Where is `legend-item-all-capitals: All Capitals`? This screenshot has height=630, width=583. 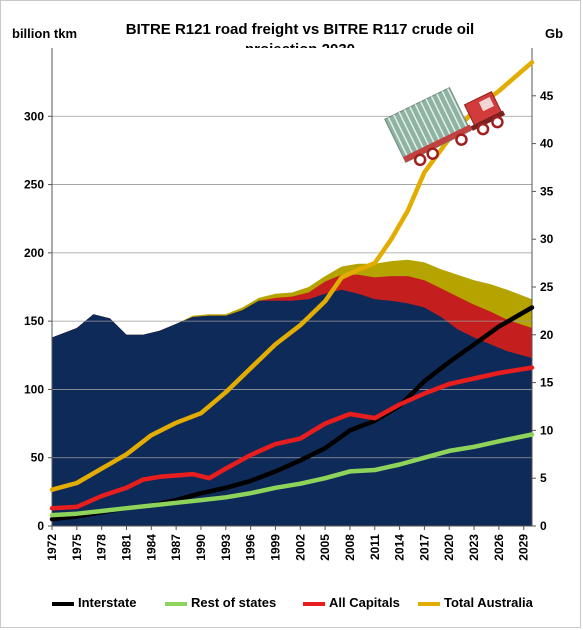 legend-item-all-capitals: All Capitals is located at coordinates (351, 604).